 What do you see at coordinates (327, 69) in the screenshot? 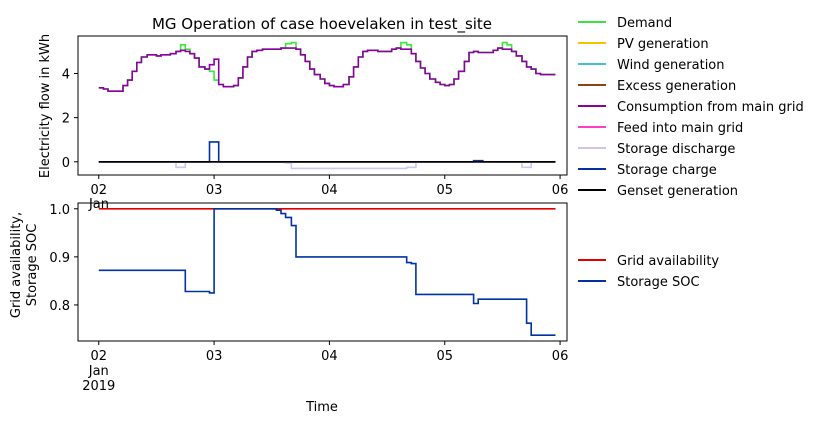
I see `series-line-consumption-from-main-grid` at bounding box center [327, 69].